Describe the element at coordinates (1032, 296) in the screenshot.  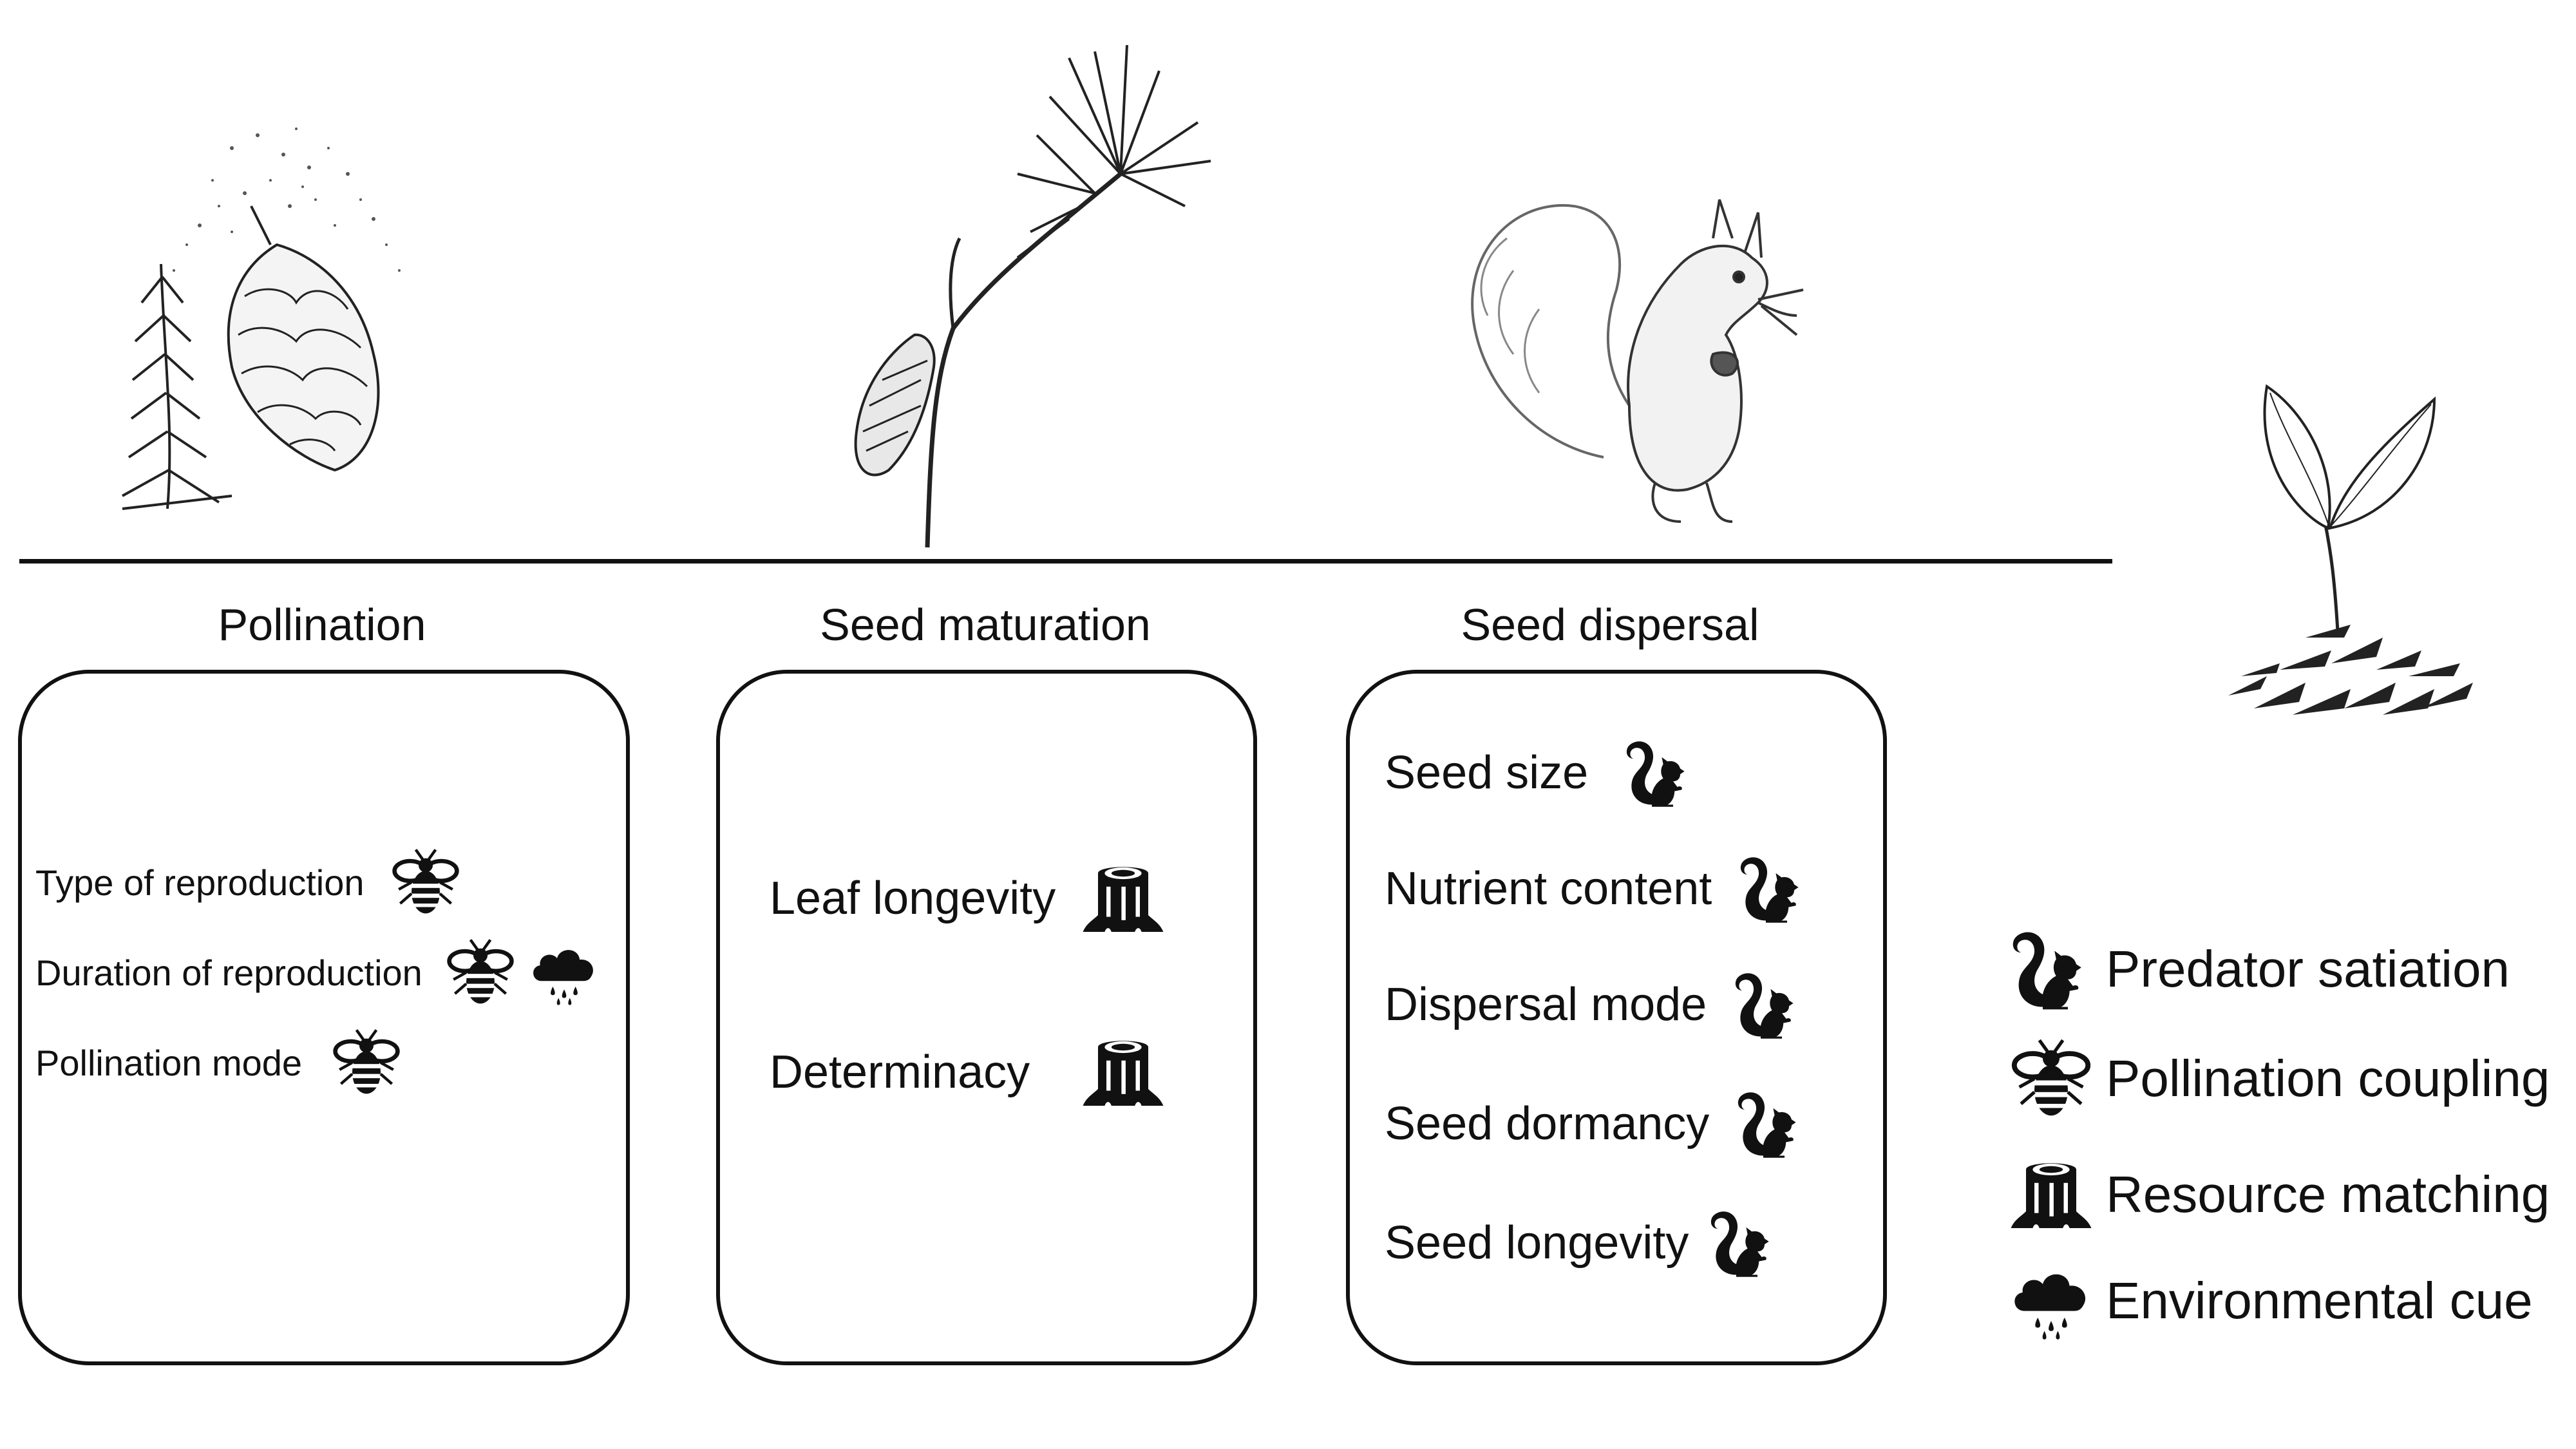
I see `pine-branch-illustration` at that location.